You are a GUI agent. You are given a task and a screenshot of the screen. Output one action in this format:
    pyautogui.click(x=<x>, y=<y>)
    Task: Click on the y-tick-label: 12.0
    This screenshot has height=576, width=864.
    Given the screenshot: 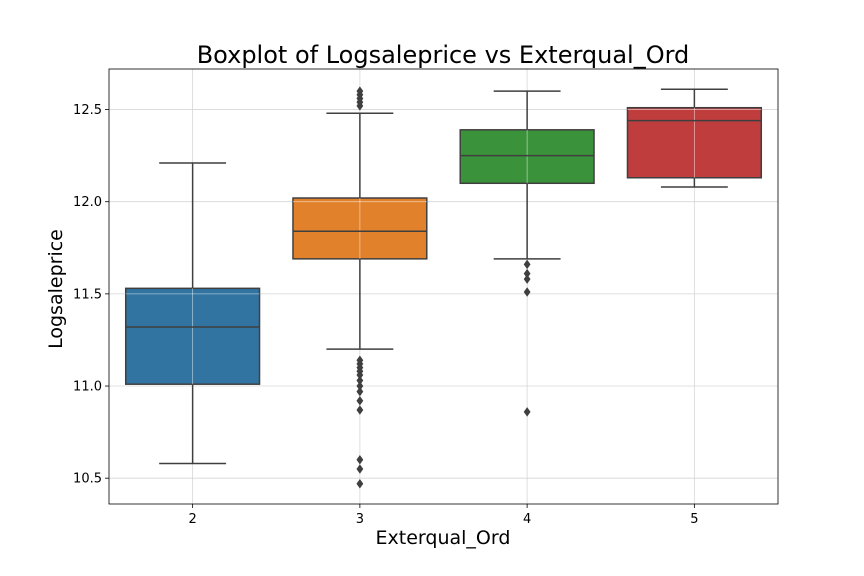 What is the action you would take?
    pyautogui.click(x=87, y=202)
    